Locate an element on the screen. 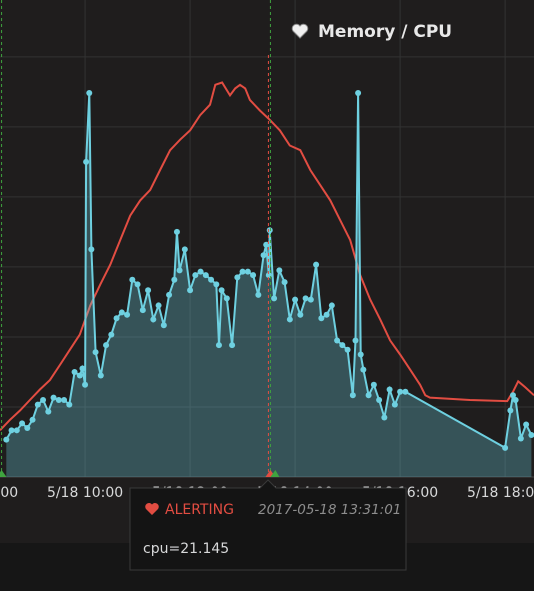 The width and height of the screenshot is (534, 591). x-tick-label: 5/18 08:00 is located at coordinates (9, 493).